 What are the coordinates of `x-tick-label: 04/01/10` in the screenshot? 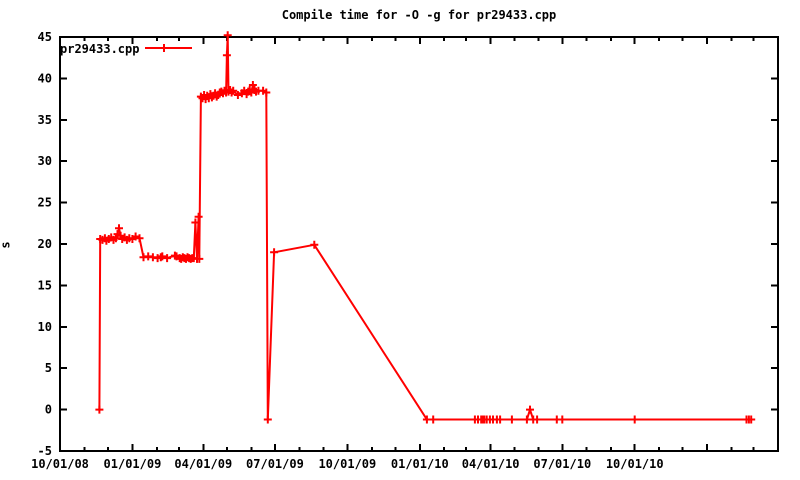 It's located at (491, 464).